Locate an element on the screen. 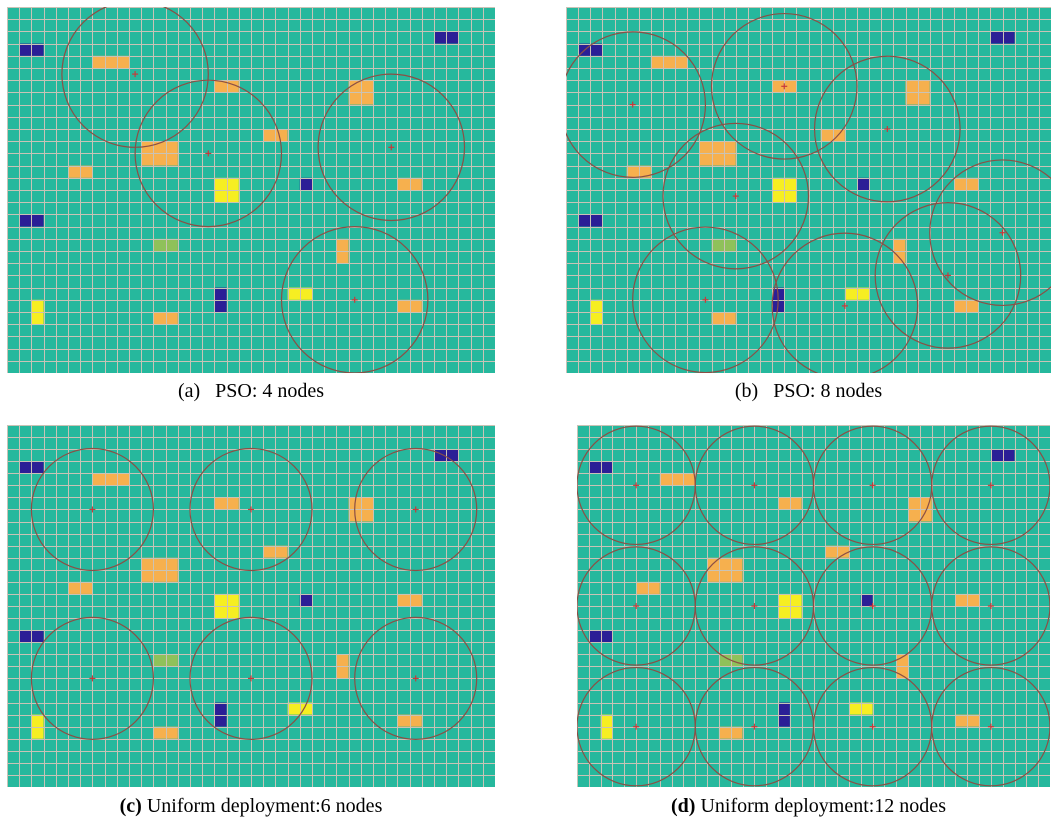  caption-d-label: (d) is located at coordinates (683, 806).